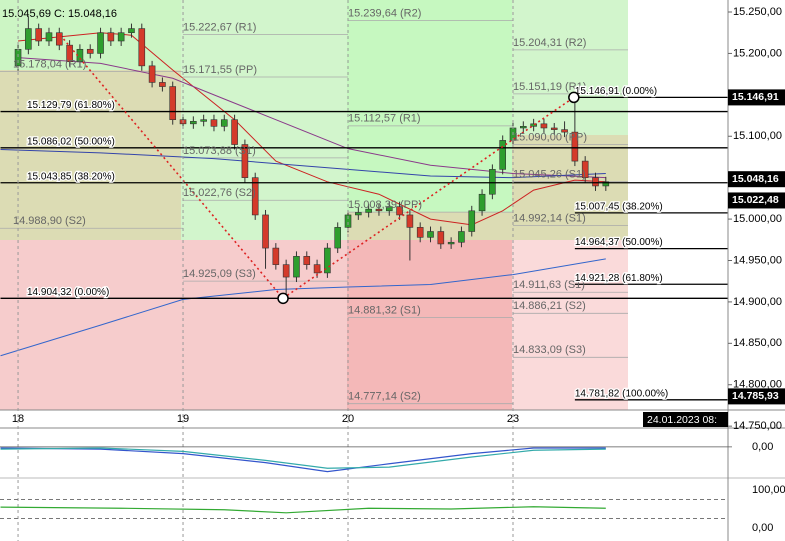 Image resolution: width=785 pixels, height=541 pixels. I want to click on y-tick-label: 14.900,00, so click(757, 302).